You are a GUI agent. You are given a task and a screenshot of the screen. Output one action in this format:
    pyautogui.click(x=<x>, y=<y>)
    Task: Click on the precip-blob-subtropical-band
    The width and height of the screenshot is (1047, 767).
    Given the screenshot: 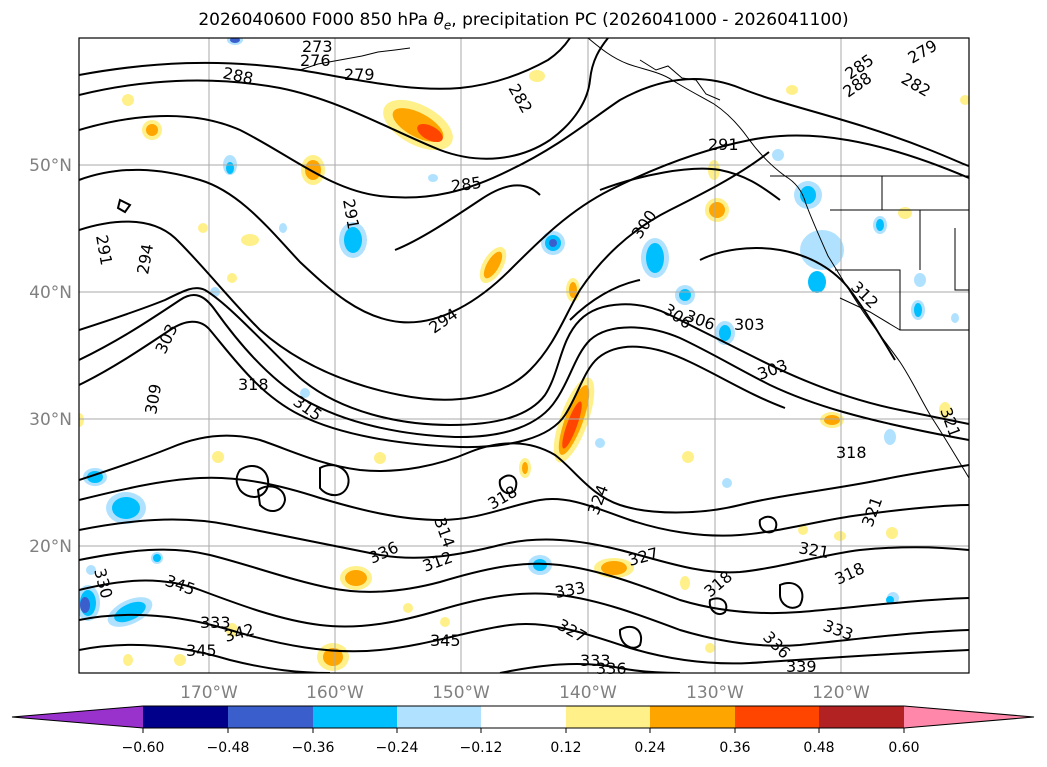 What is the action you would take?
    pyautogui.click(x=574, y=420)
    